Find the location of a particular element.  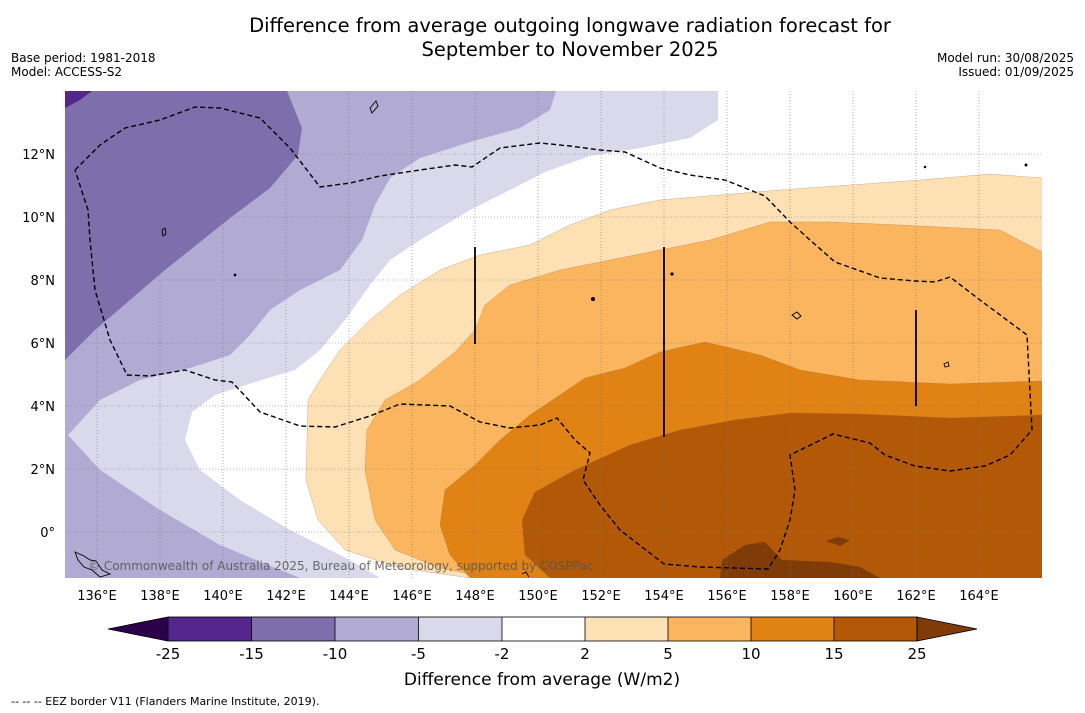

lon-label-144e: 144°E is located at coordinates (349, 596).